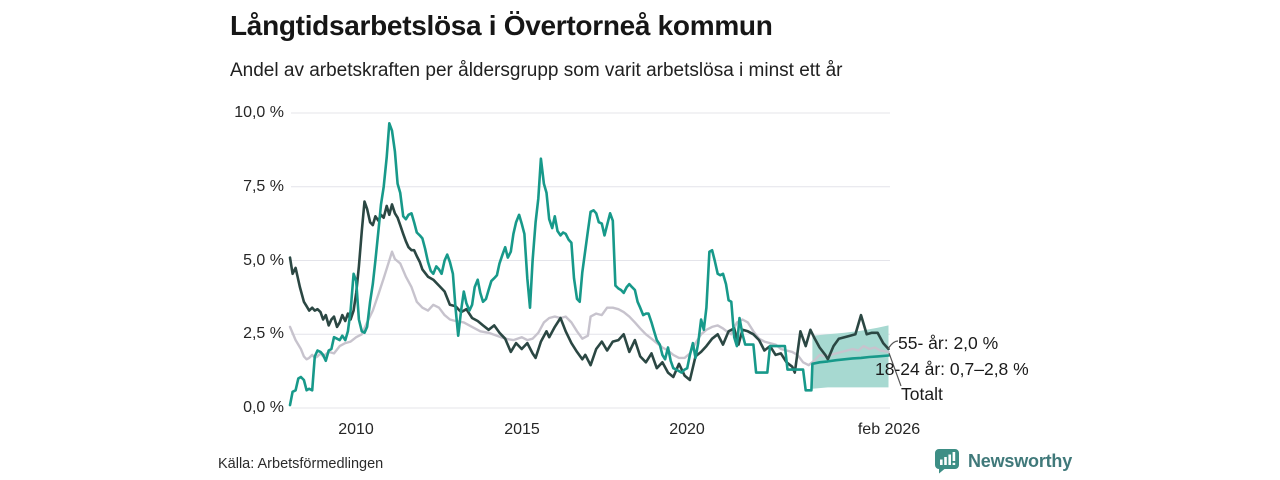 This screenshot has width=1280, height=480. What do you see at coordinates (356, 429) in the screenshot?
I see `x-tick-2010: 2010` at bounding box center [356, 429].